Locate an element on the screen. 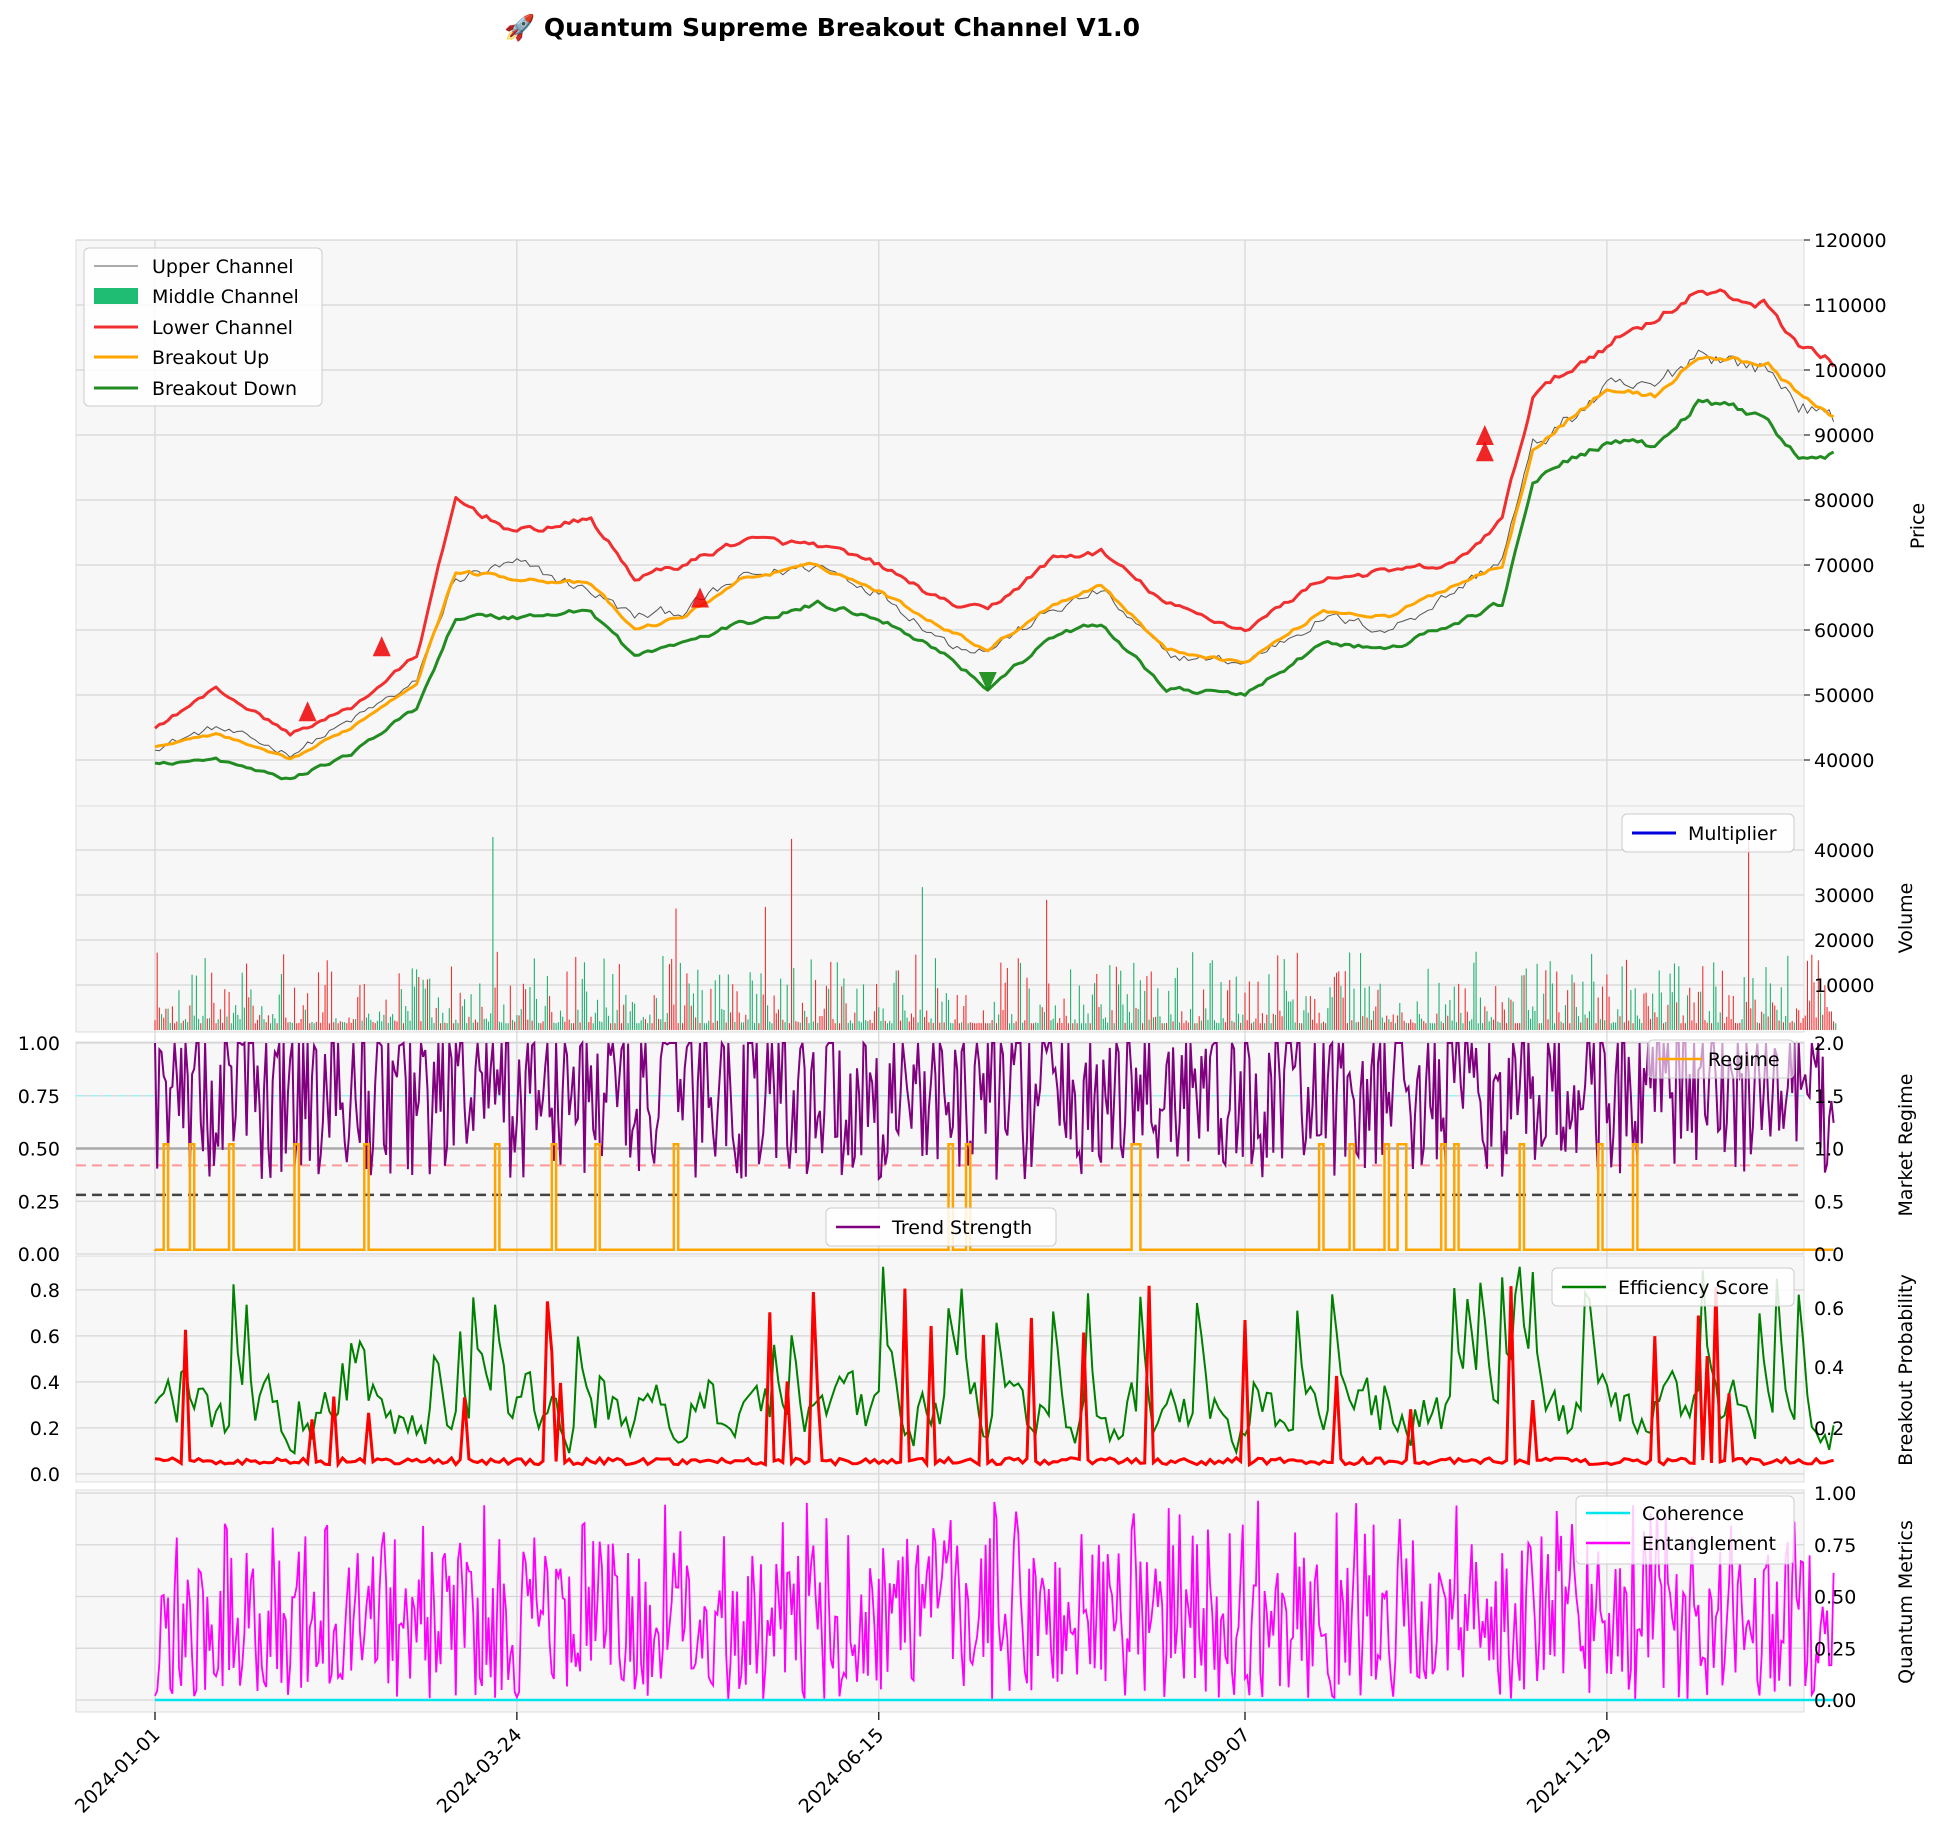 The height and width of the screenshot is (1838, 1941). quantum-panel is located at coordinates (940, 1601).